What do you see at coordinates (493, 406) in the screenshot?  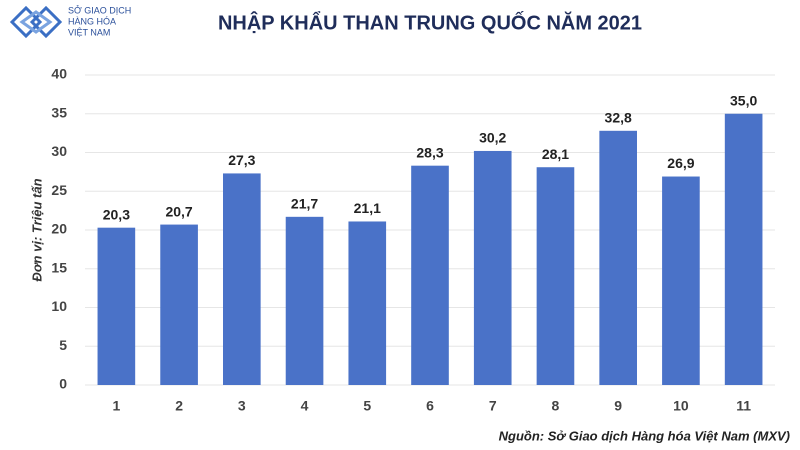 I see `x-tick-label: 7` at bounding box center [493, 406].